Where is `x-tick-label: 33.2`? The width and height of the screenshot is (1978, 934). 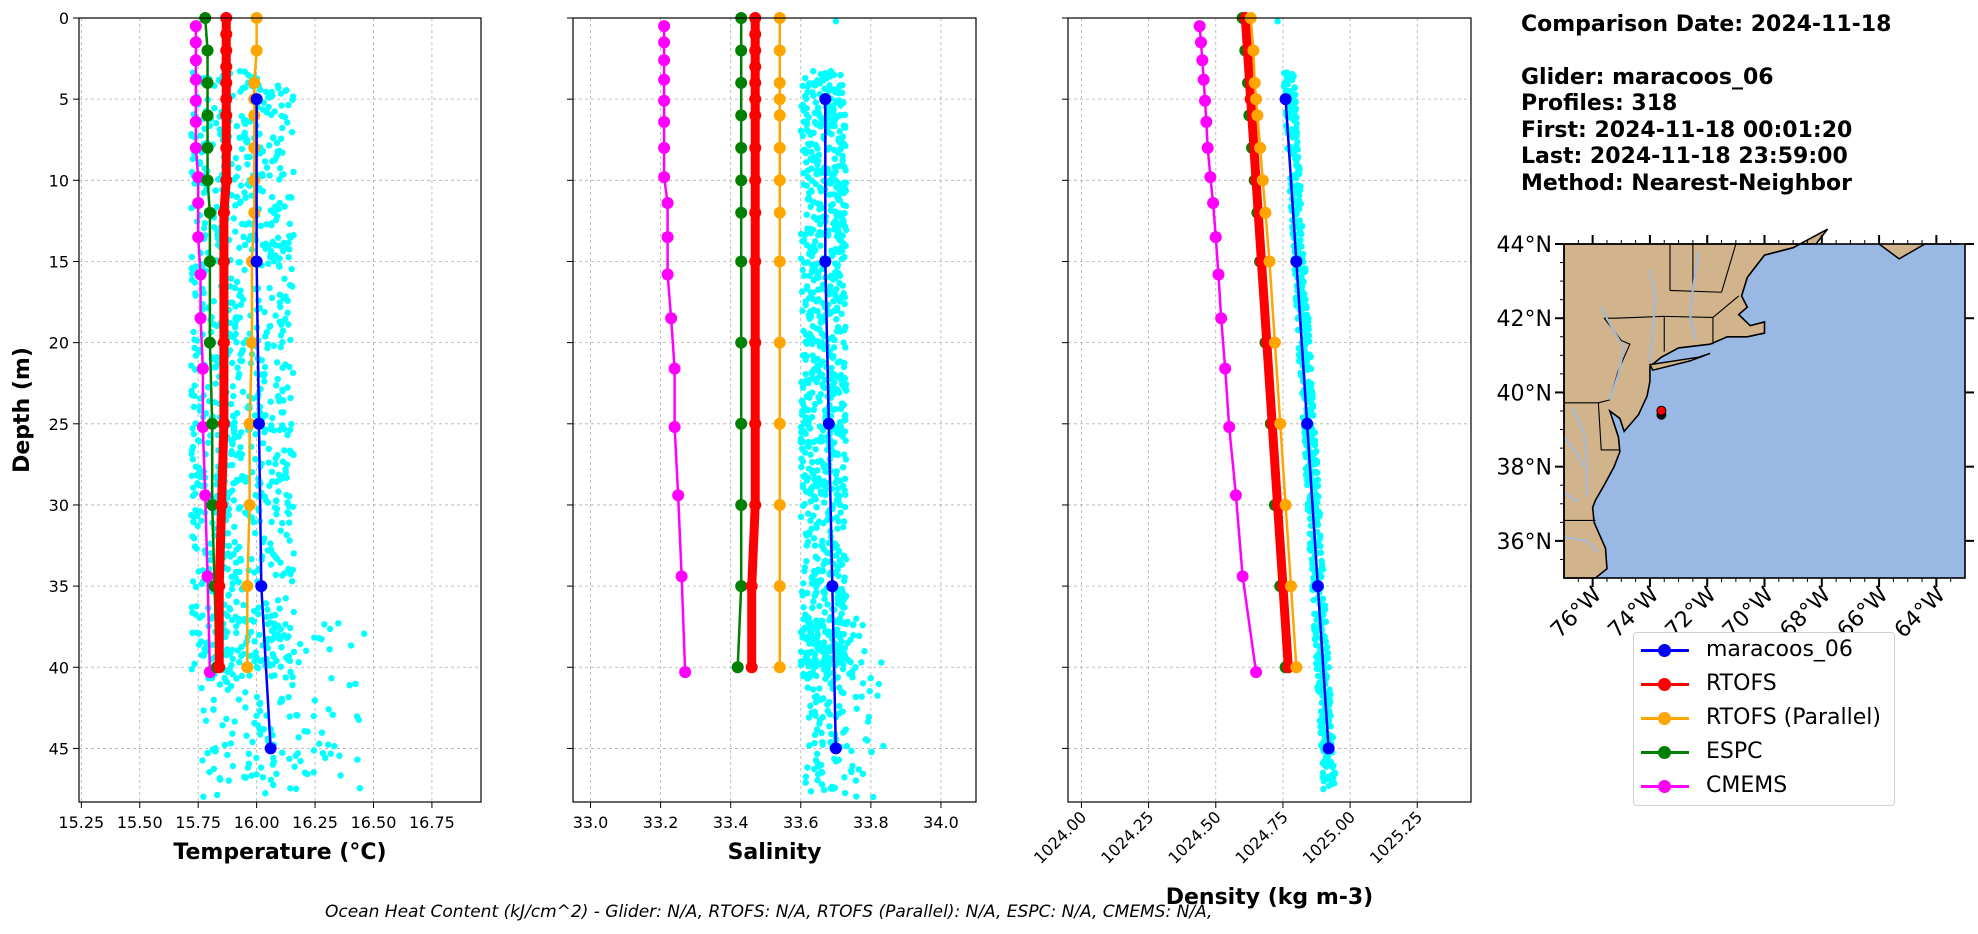
x-tick-label: 33.2 is located at coordinates (661, 822).